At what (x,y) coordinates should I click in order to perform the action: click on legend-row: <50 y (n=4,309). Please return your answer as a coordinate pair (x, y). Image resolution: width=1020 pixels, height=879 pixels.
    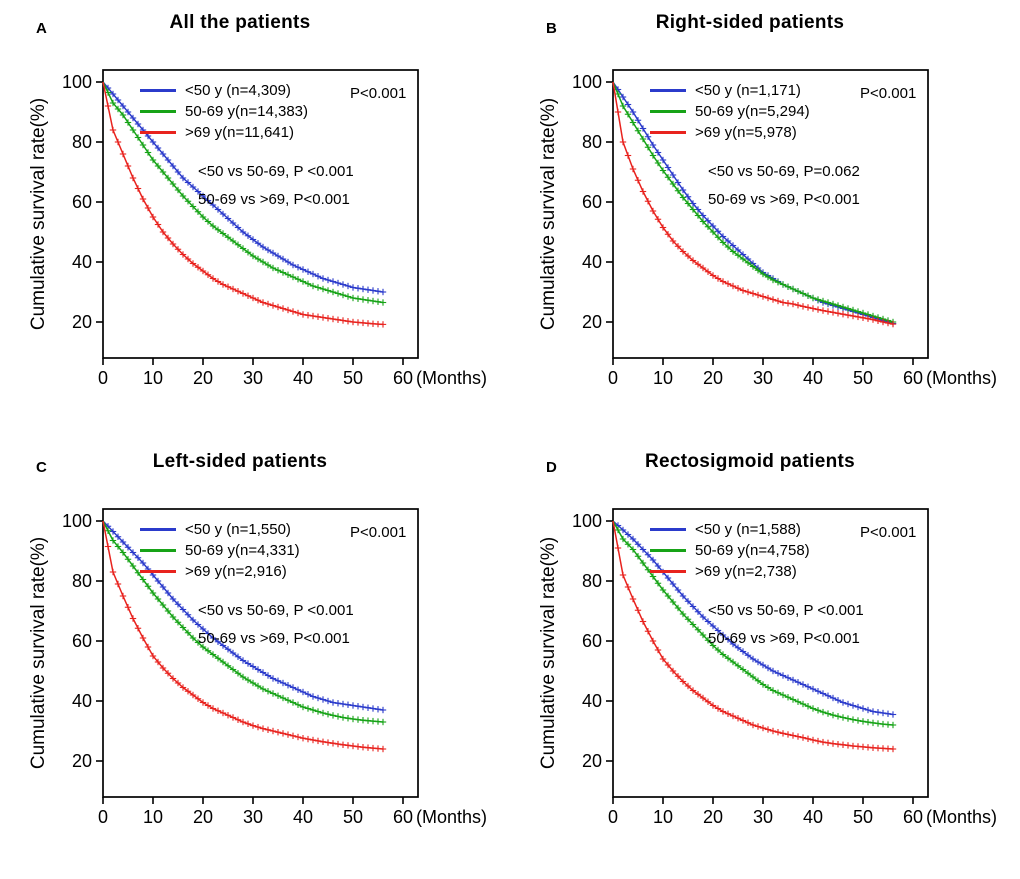
    Looking at the image, I should click on (224, 90).